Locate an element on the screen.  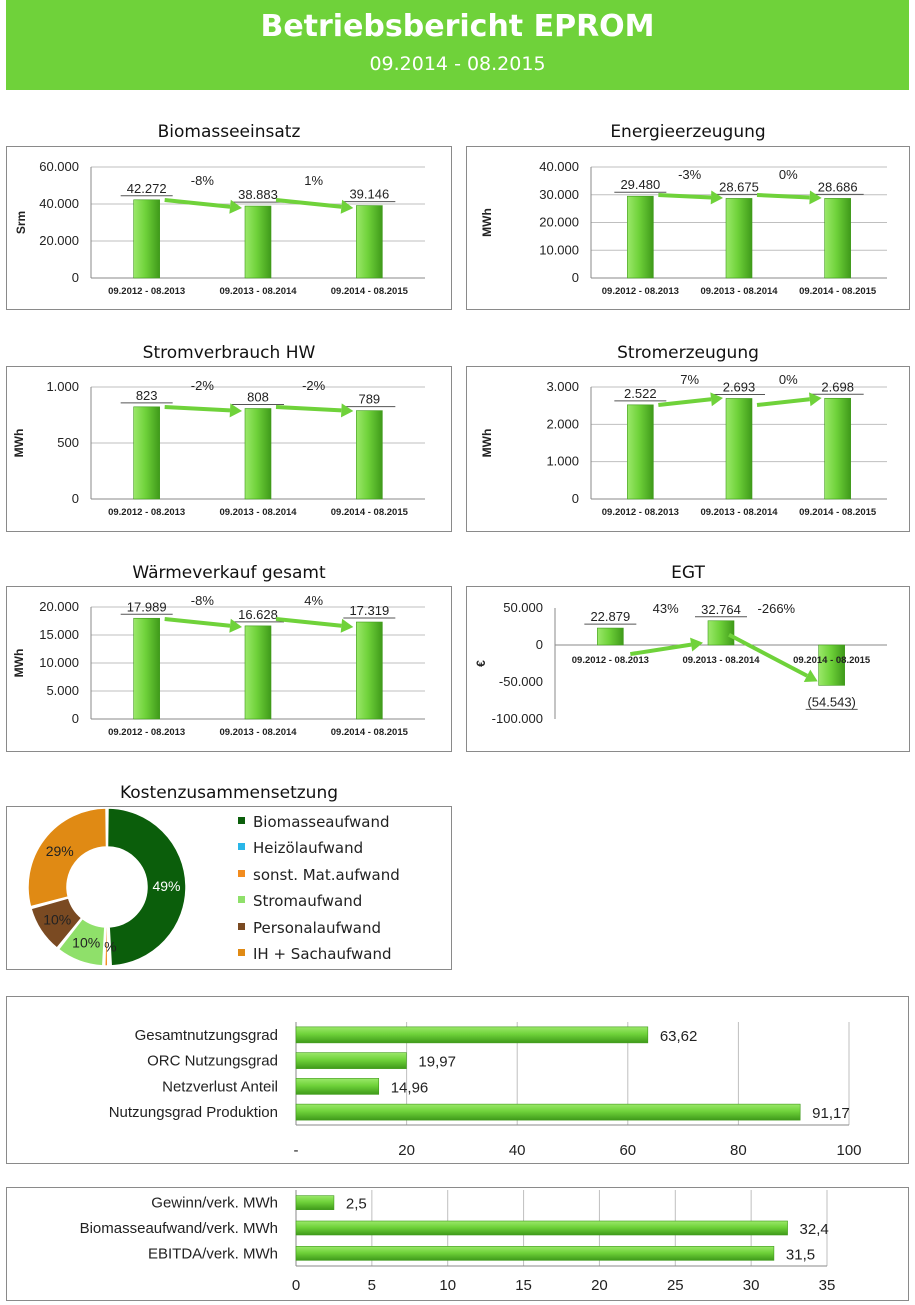
y-axis-label: € is located at coordinates (481, 663).